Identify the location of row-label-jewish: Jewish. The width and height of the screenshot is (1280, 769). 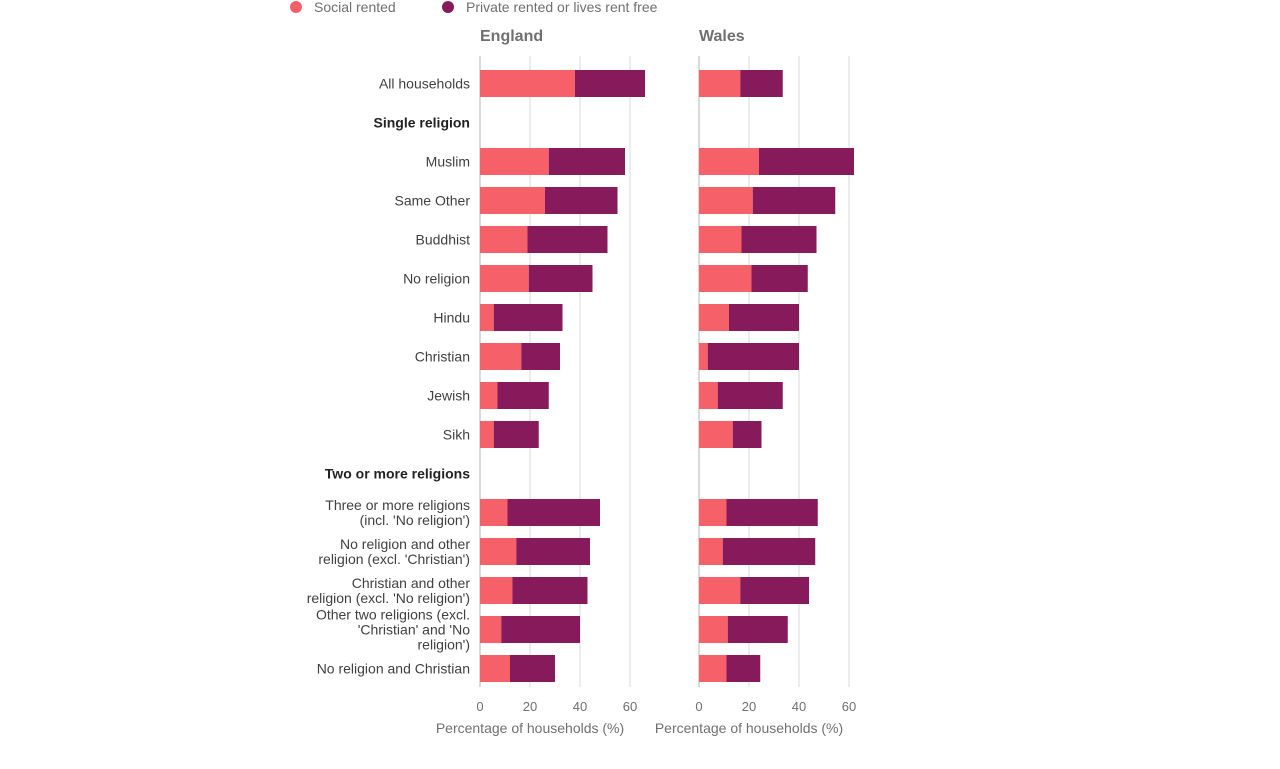
(448, 396).